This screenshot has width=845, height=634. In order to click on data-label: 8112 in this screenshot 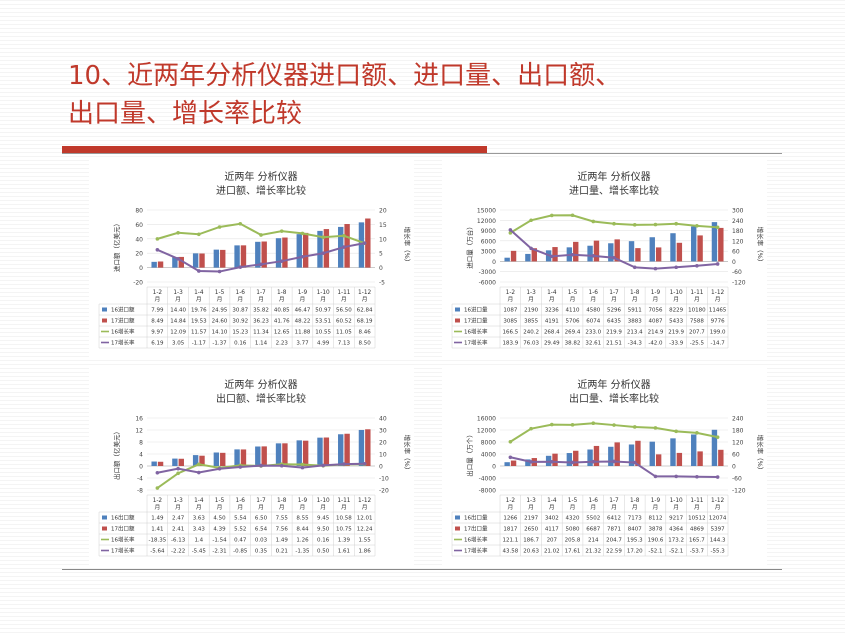, I will do `click(655, 519)`.